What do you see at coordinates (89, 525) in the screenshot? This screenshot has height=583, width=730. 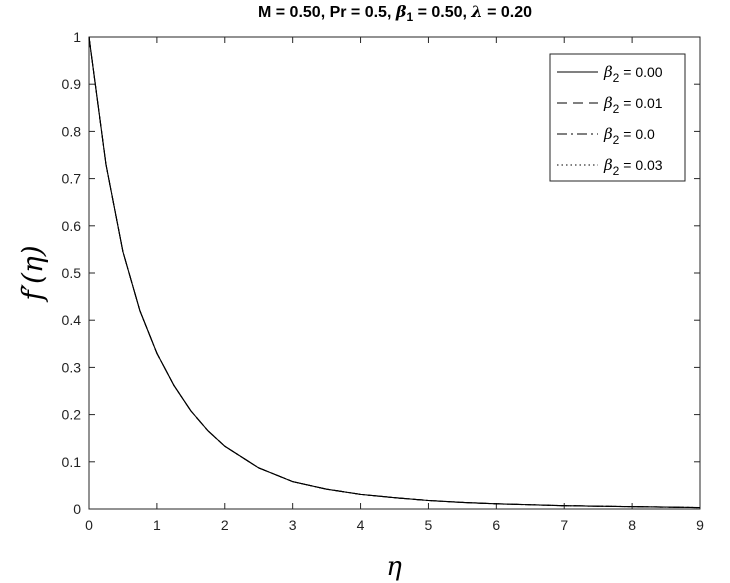 I see `x-tick-label: 0` at bounding box center [89, 525].